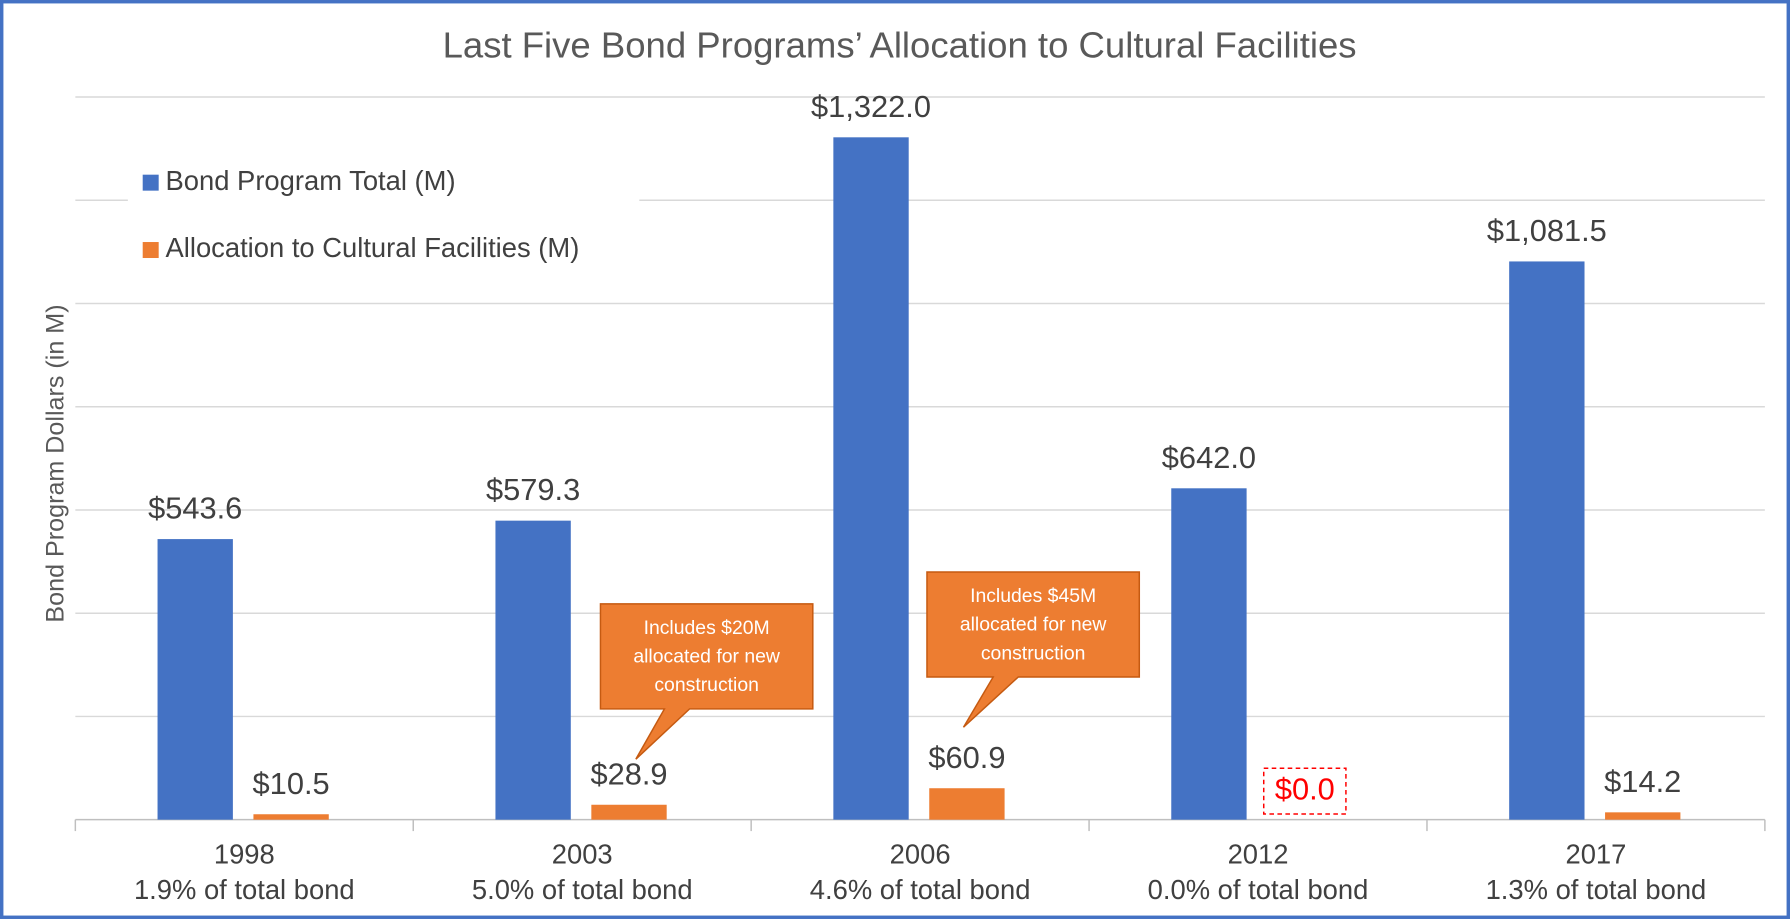  I want to click on legend-background, so click(383, 217).